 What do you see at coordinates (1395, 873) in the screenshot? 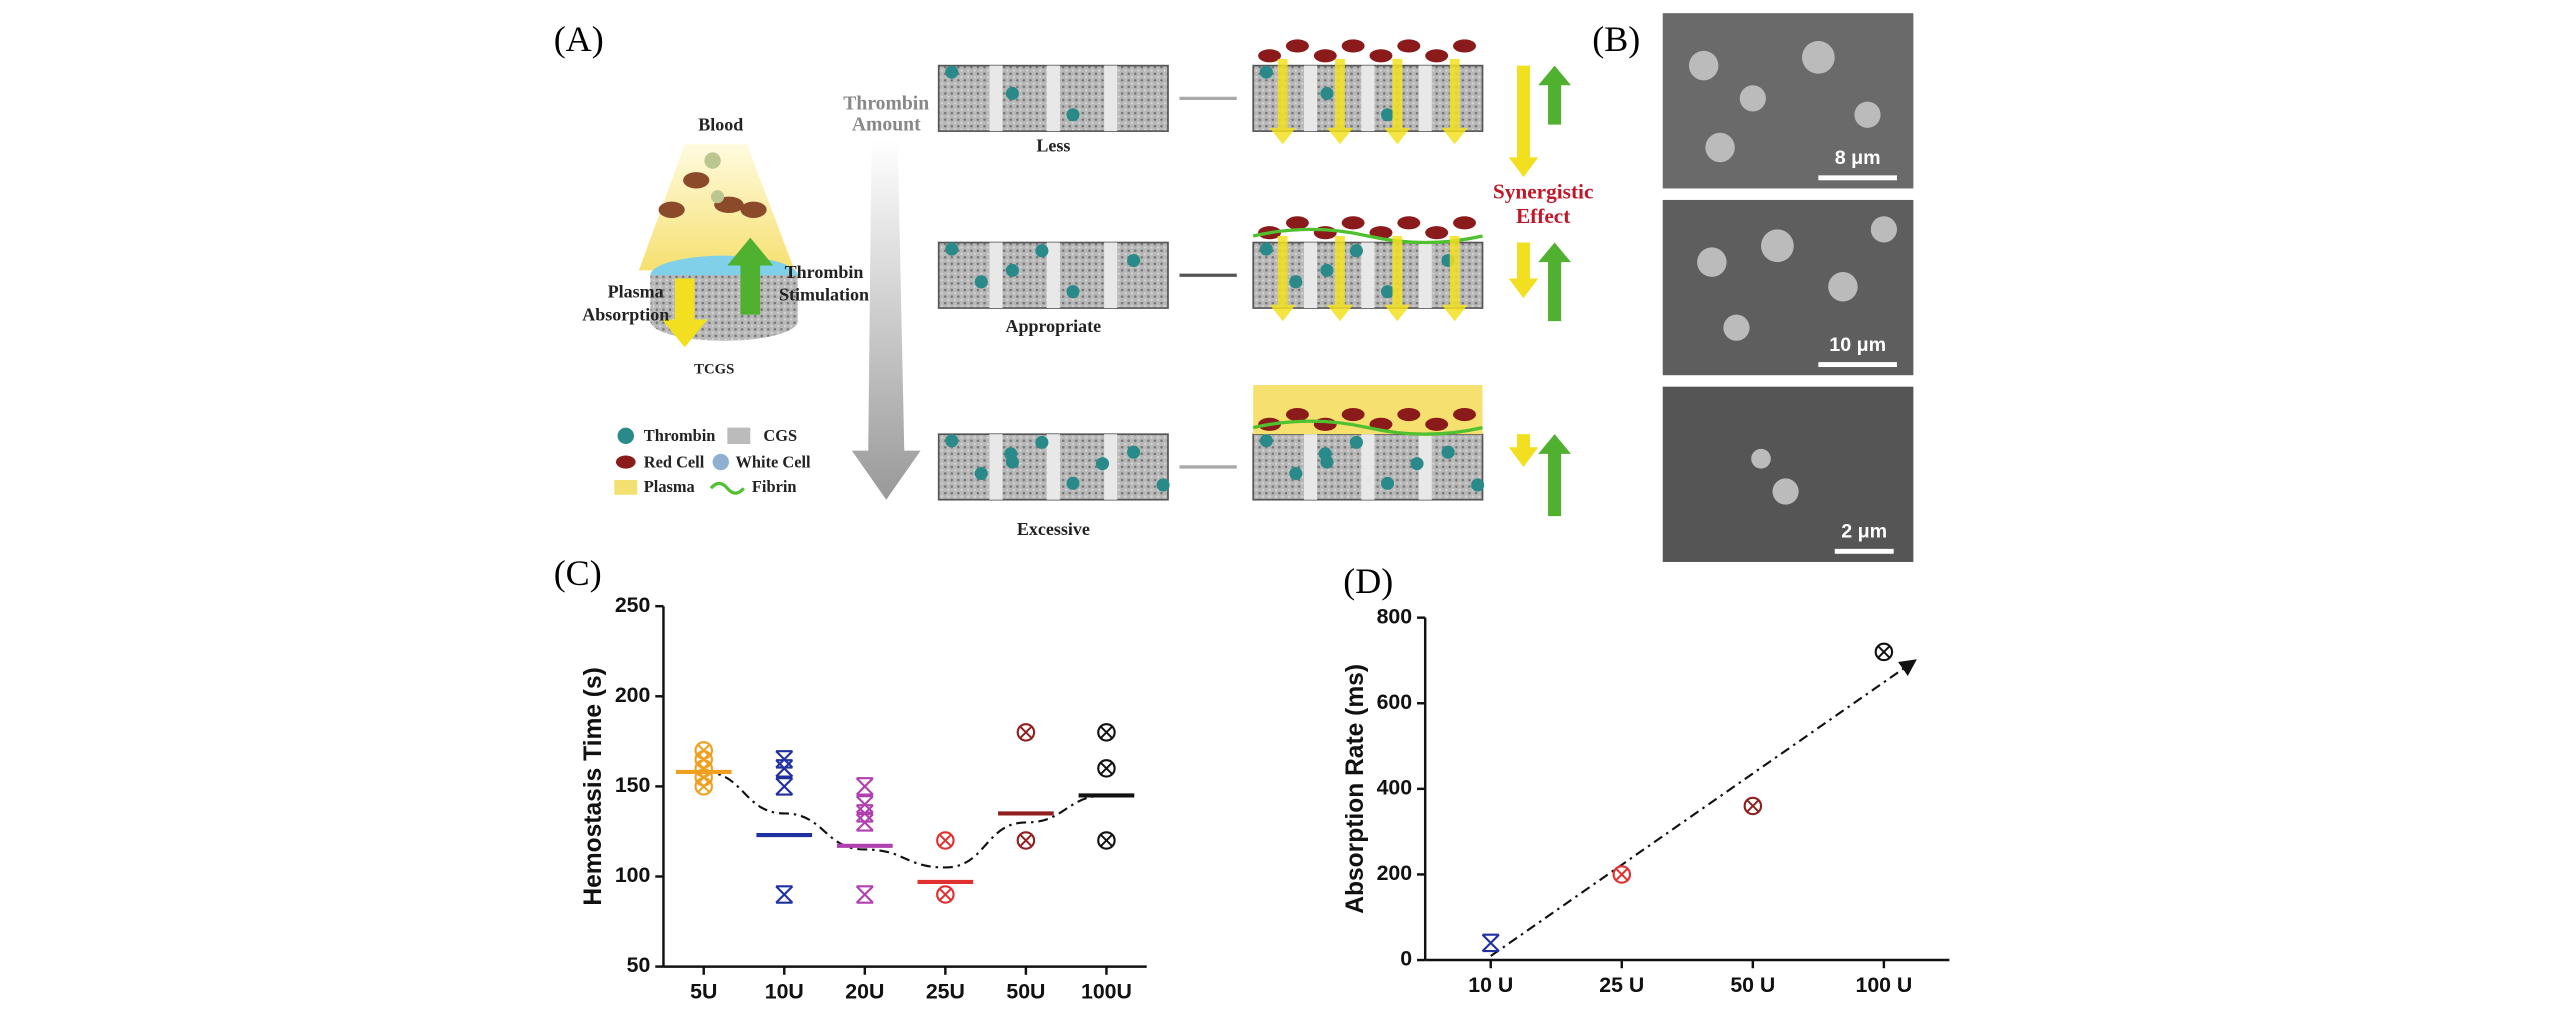
I see `y-tick-label: 200` at bounding box center [1395, 873].